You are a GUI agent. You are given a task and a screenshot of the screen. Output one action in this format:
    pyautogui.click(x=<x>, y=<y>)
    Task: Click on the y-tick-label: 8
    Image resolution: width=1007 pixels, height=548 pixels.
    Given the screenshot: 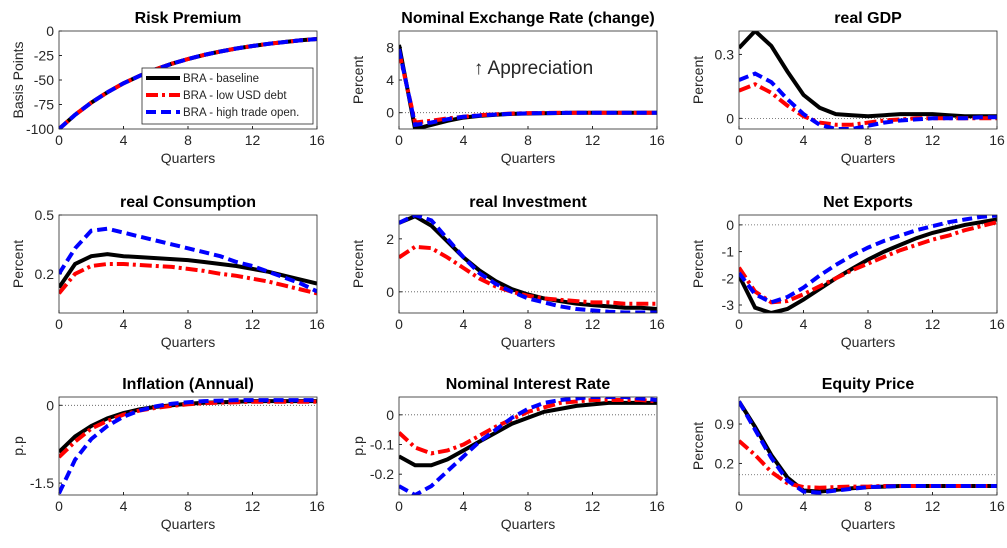 What is the action you would take?
    pyautogui.click(x=390, y=47)
    